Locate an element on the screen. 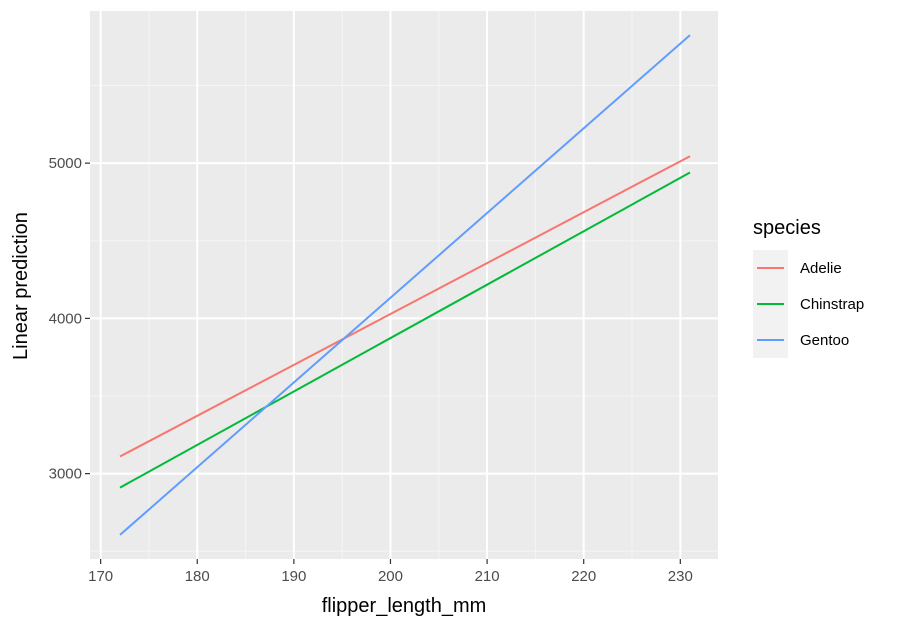  y-axis-title: Linear prediction is located at coordinates (21, 286).